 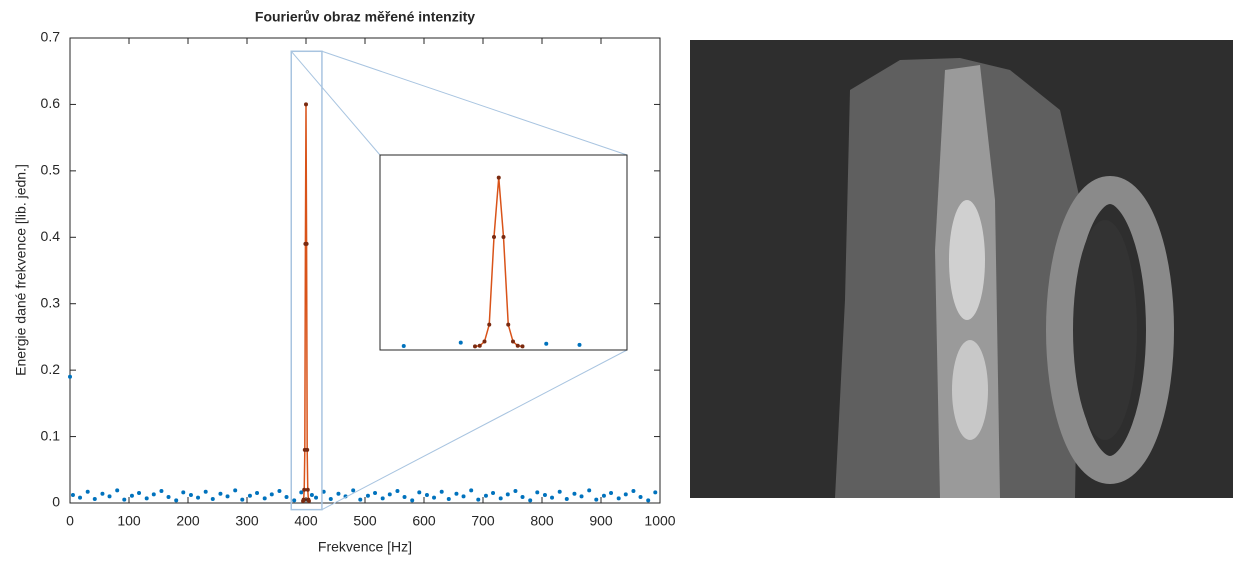 What do you see at coordinates (70, 521) in the screenshot?
I see `x-tick-label: 0` at bounding box center [70, 521].